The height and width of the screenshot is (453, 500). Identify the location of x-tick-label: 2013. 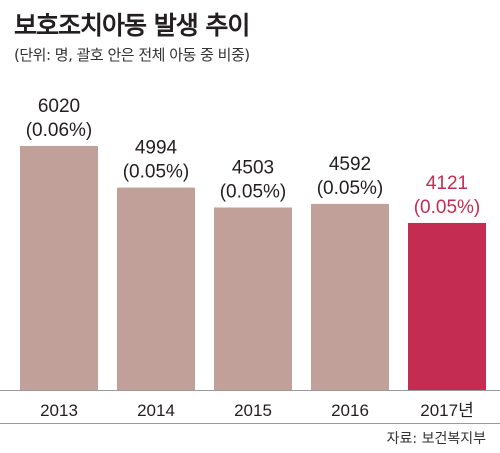
(59, 410).